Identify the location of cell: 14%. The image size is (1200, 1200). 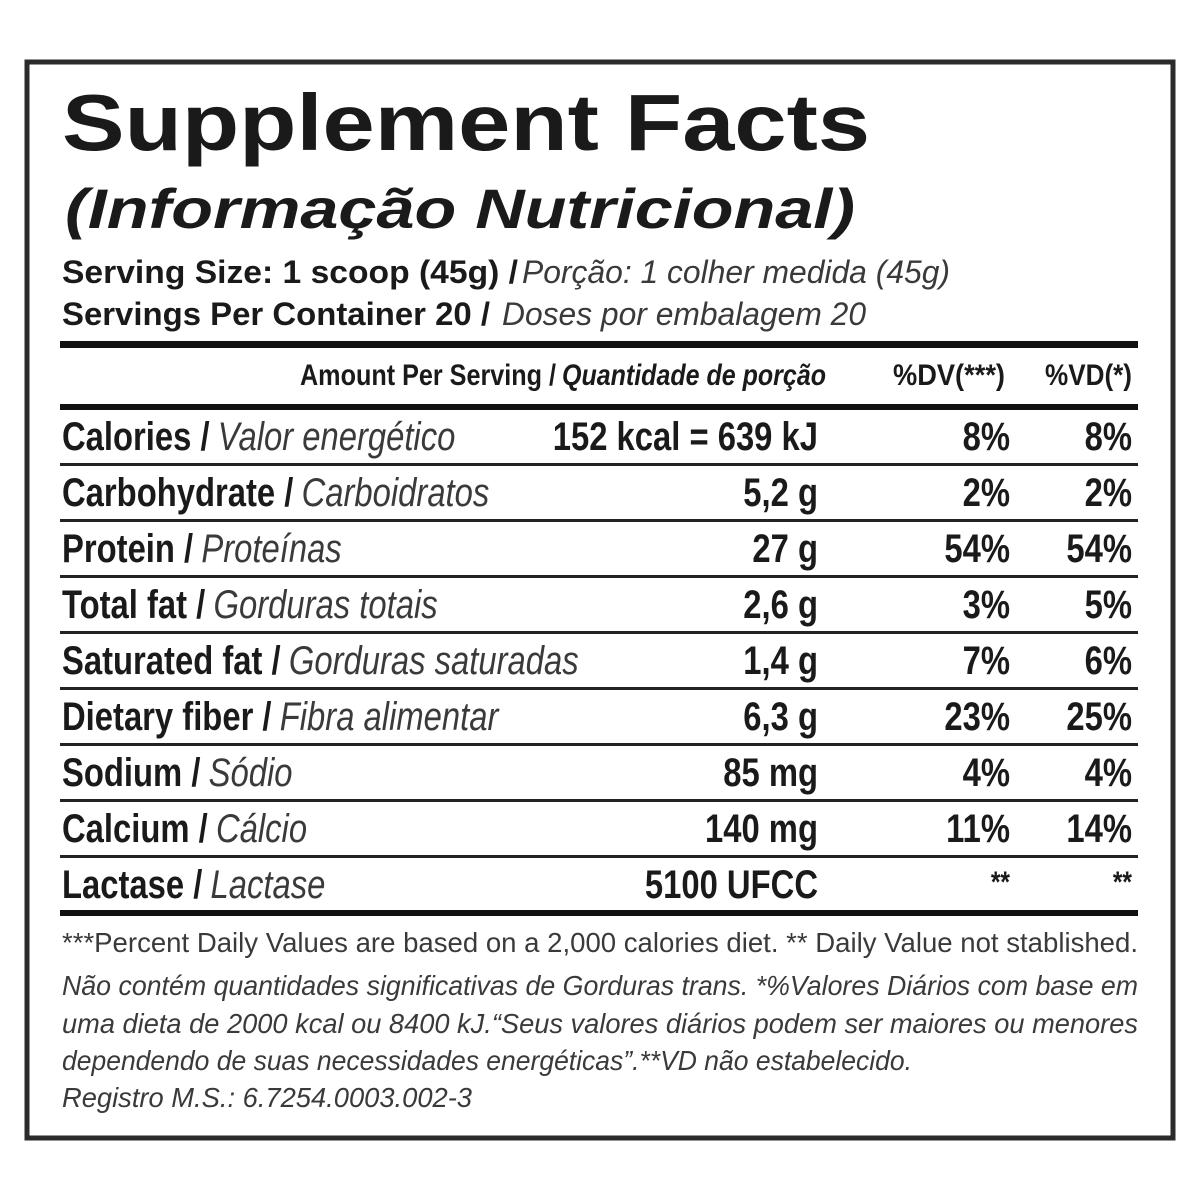
(1099, 828).